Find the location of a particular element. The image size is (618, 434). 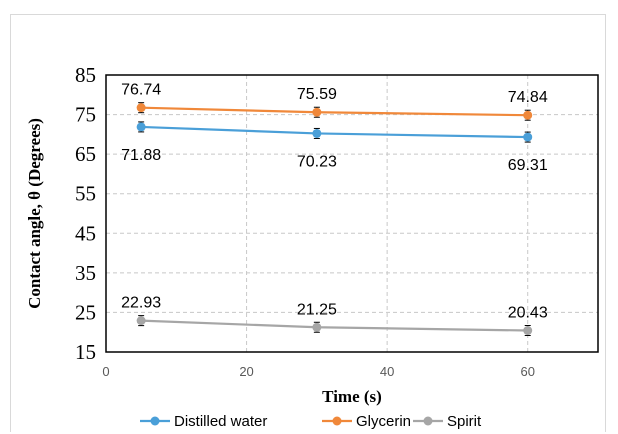

y-tick-label: 55 is located at coordinates (85, 194).